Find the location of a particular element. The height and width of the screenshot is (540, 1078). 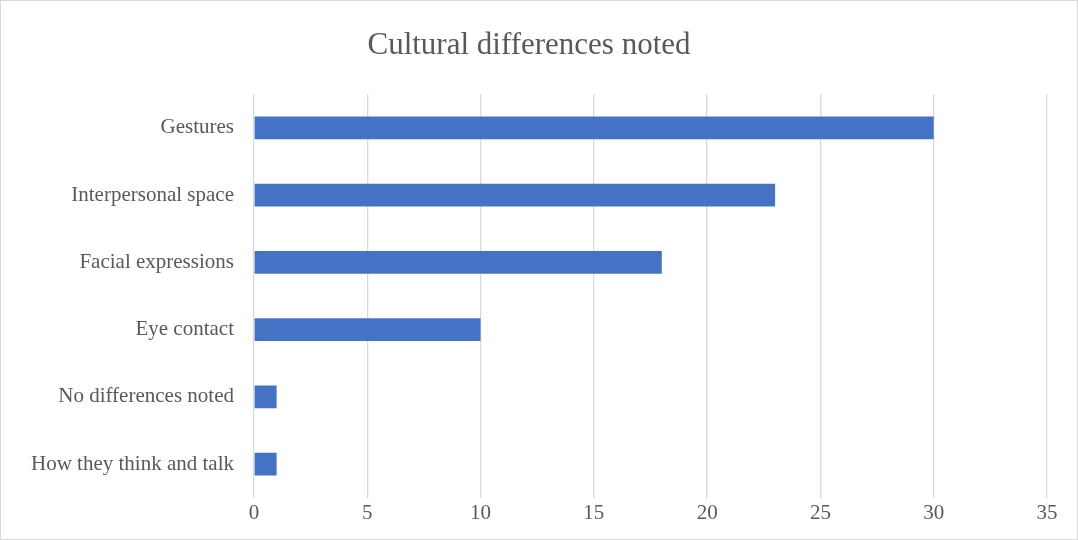

y-tick-label: Gestures is located at coordinates (197, 126).